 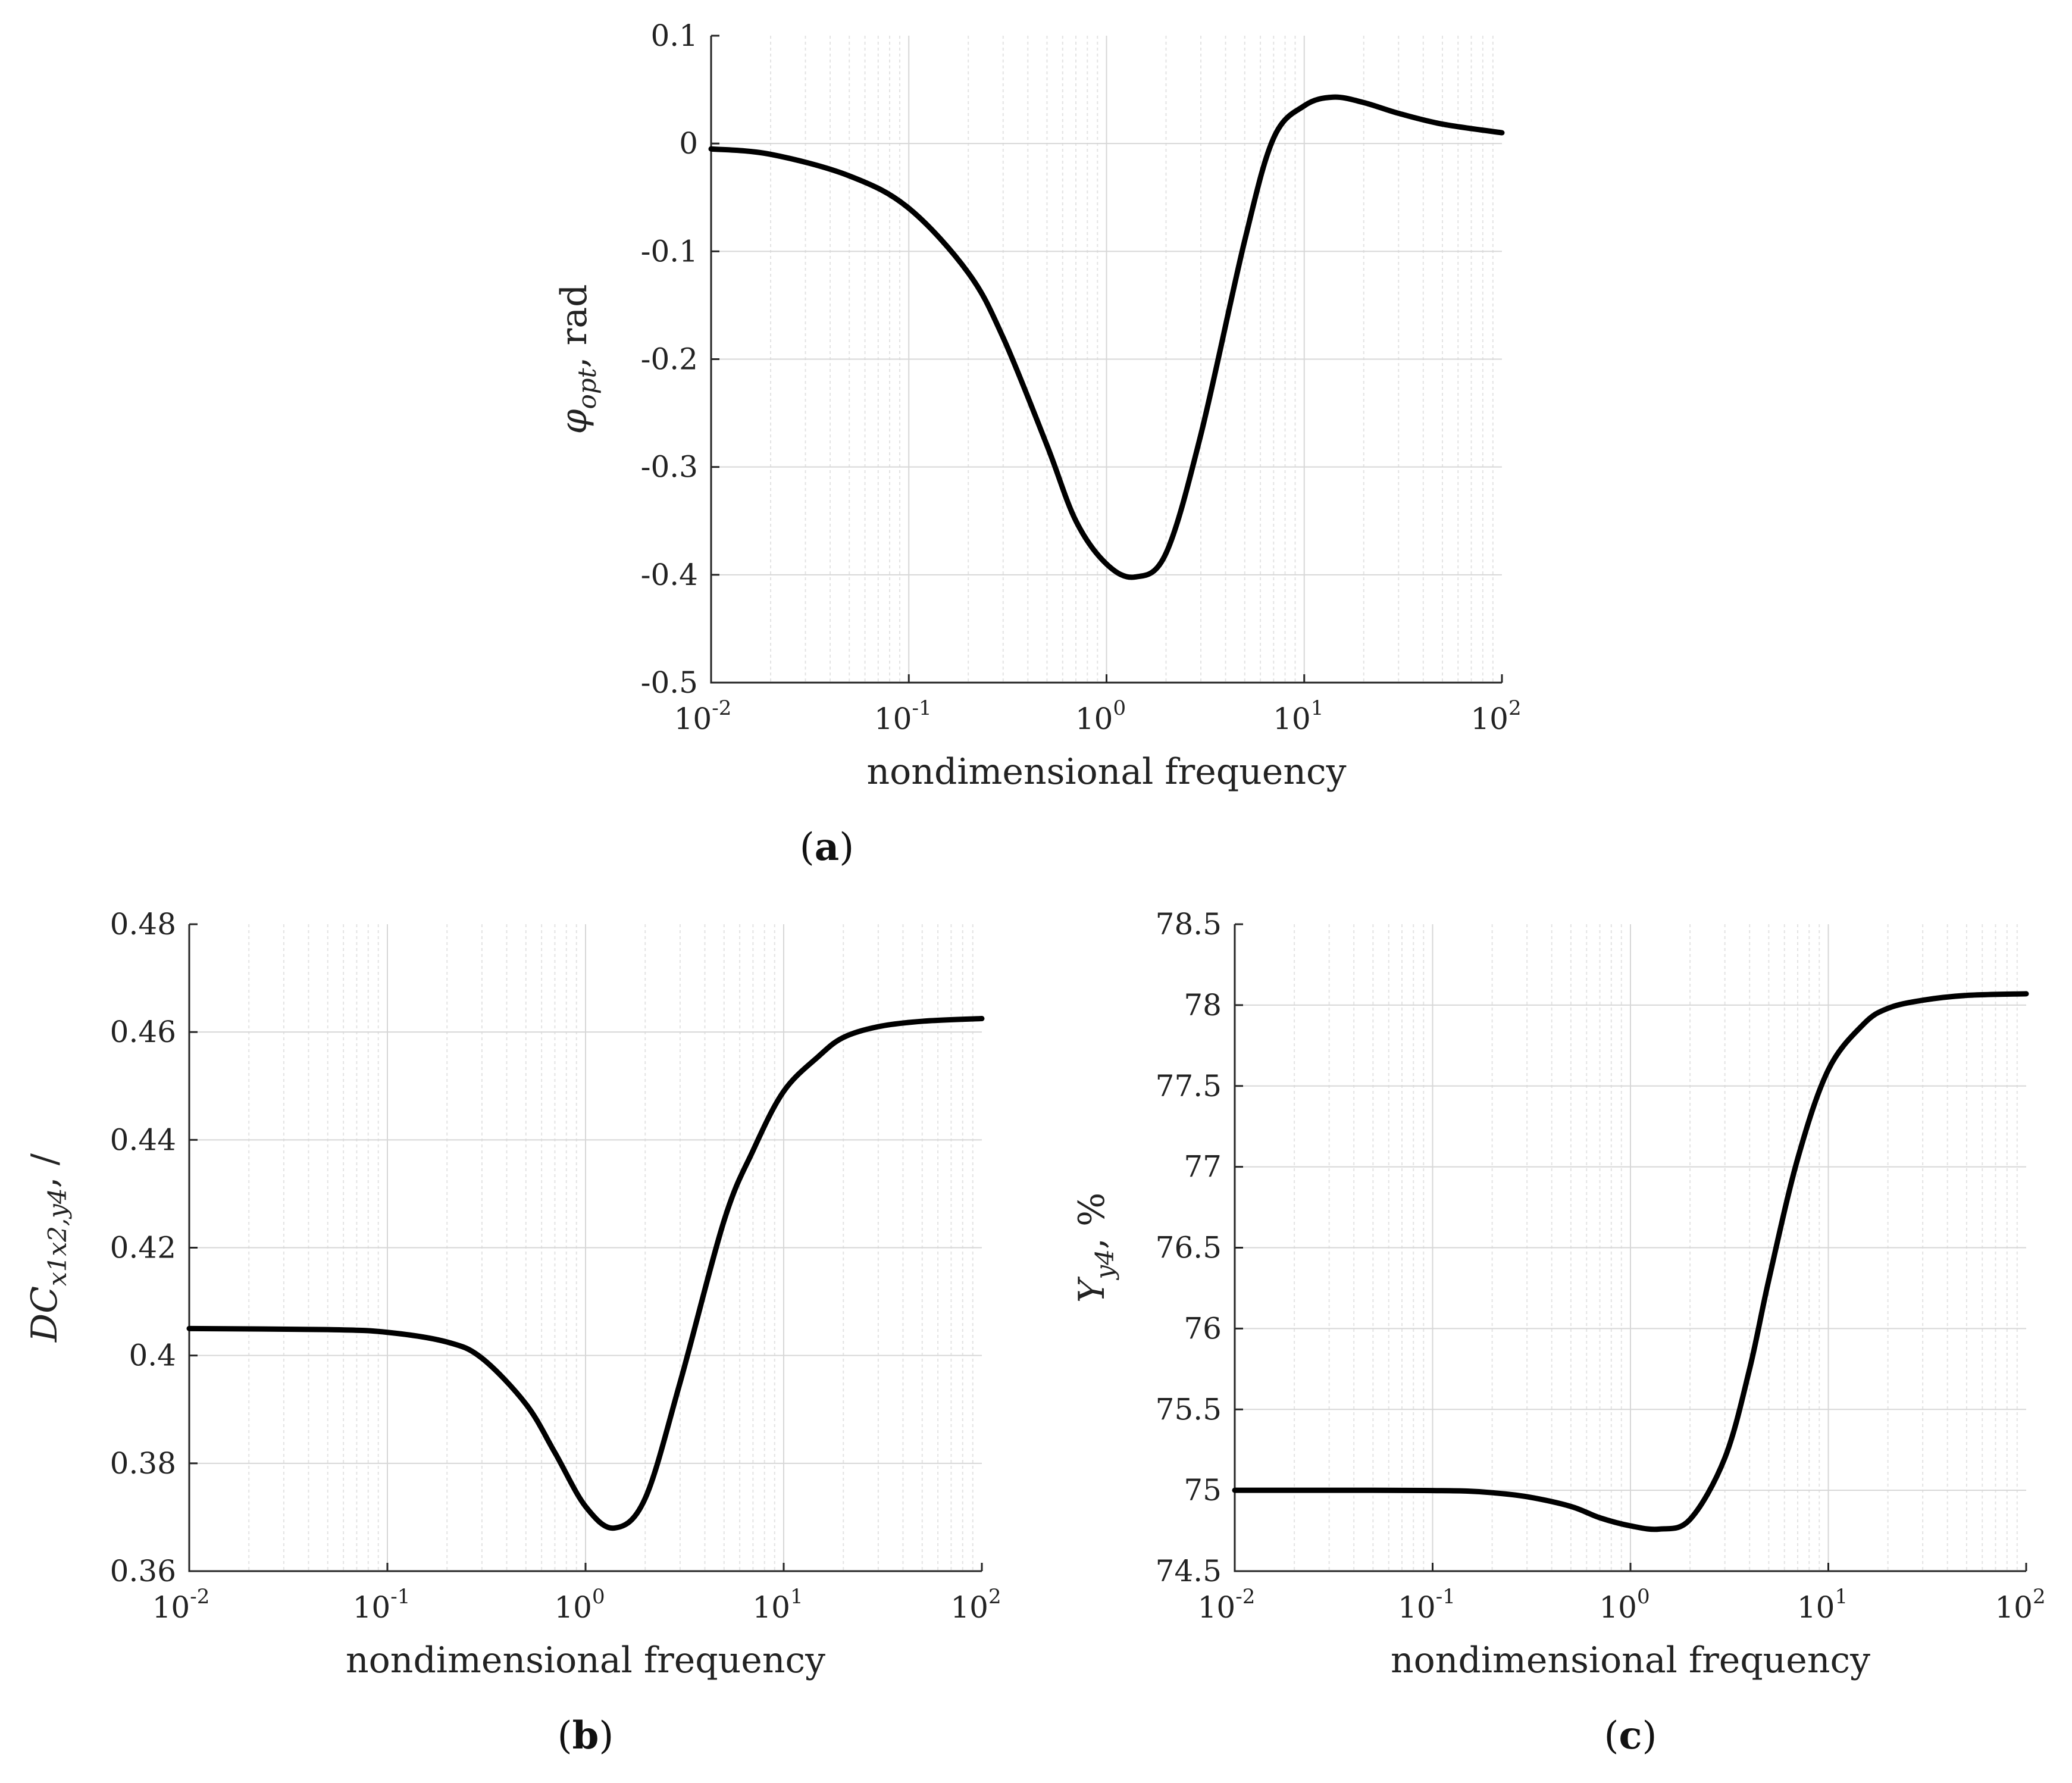 What do you see at coordinates (1189, 924) in the screenshot?
I see `y-tick-label: 78.5` at bounding box center [1189, 924].